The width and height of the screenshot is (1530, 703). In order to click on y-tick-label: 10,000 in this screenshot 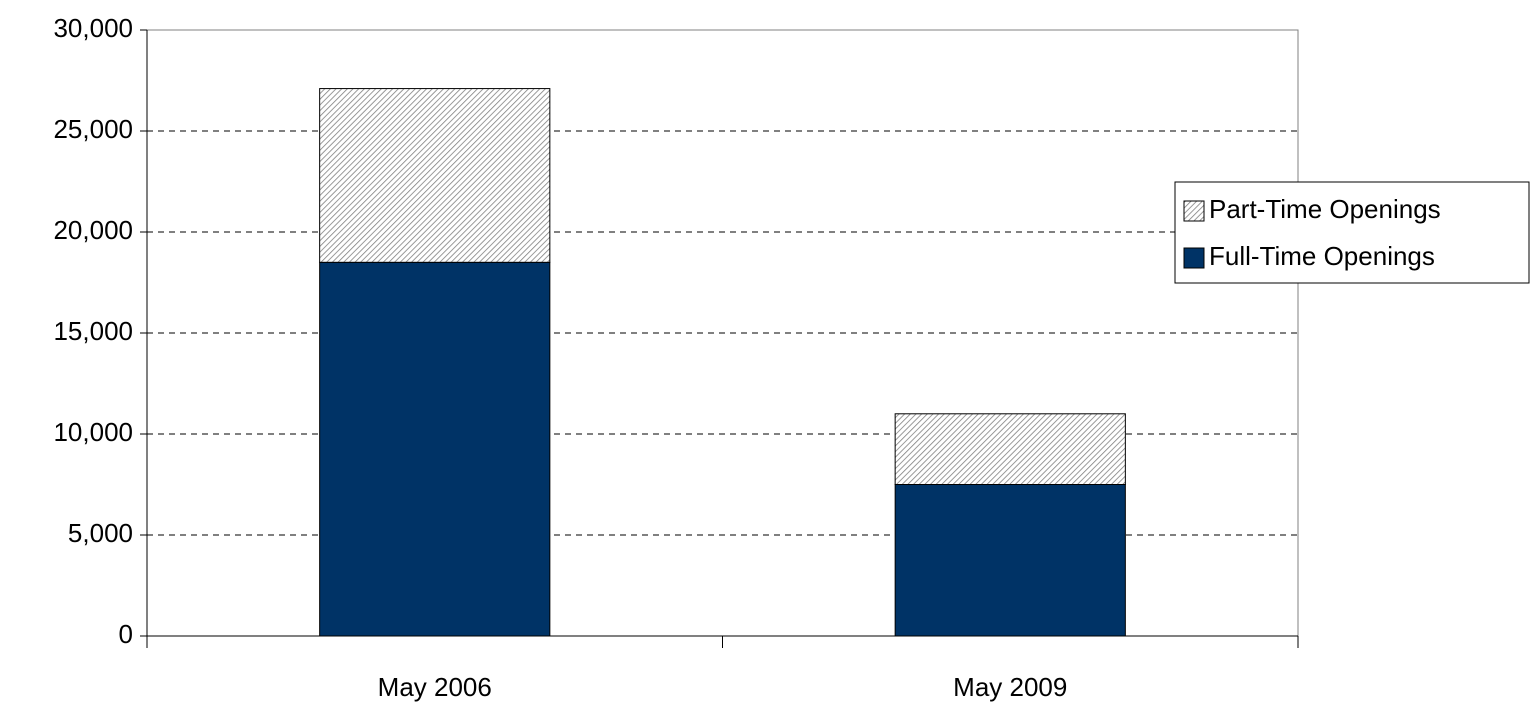, I will do `click(93, 432)`.